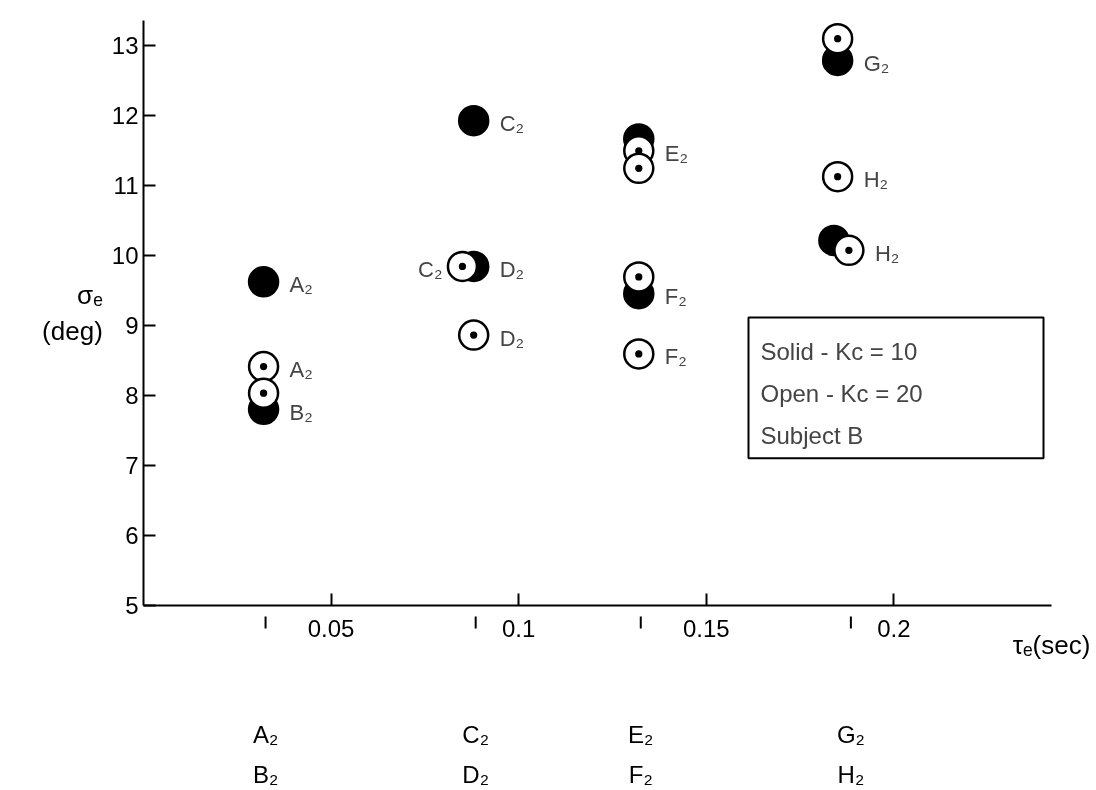 Image resolution: width=1096 pixels, height=790 pixels. Describe the element at coordinates (132, 535) in the screenshot. I see `y-tick-label: 6` at that location.